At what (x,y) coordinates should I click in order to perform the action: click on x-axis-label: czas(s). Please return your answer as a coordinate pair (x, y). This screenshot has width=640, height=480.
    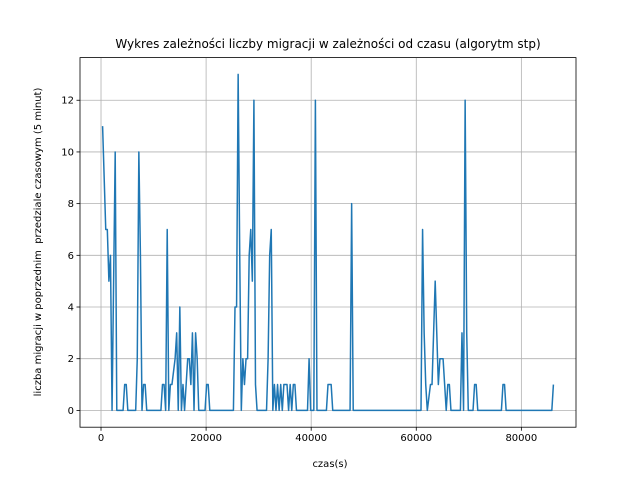
    Looking at the image, I should click on (329, 464).